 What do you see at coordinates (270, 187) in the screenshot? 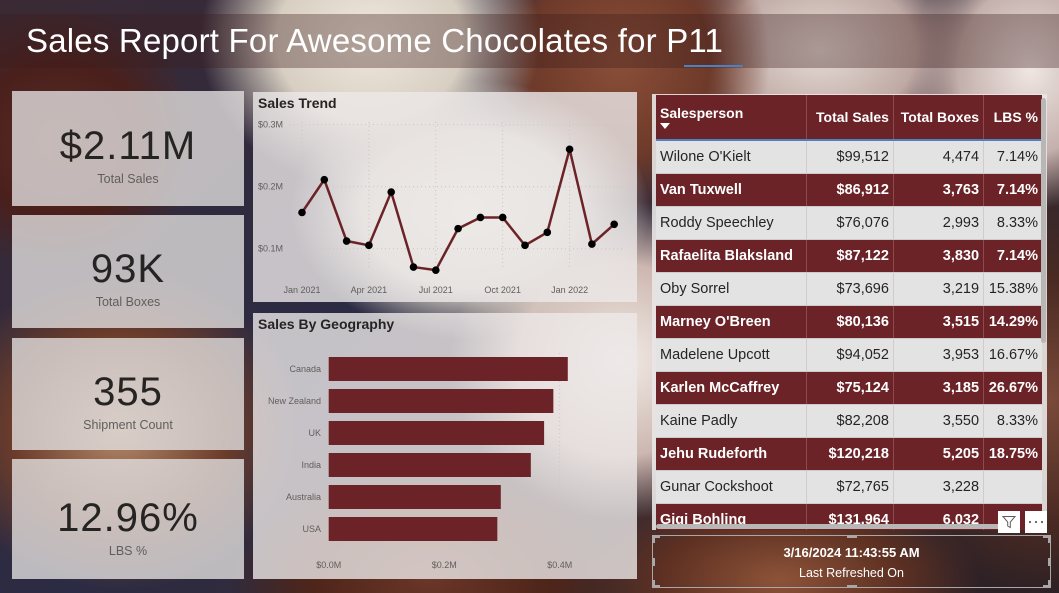
I see `y-axis-tick: $0.2M` at bounding box center [270, 187].